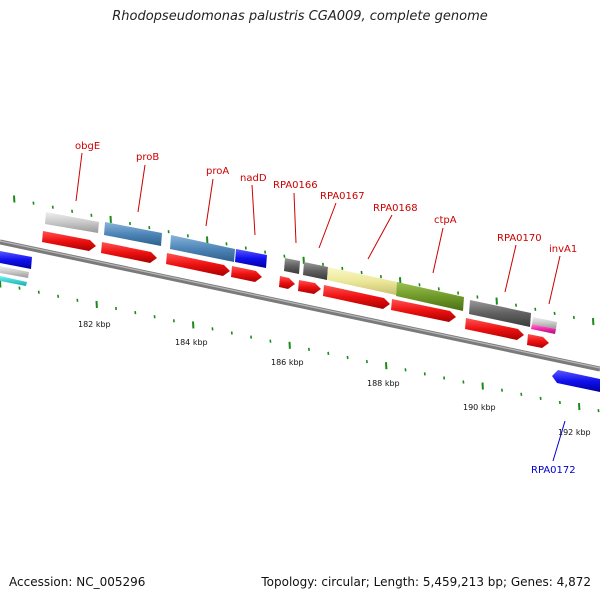 The width and height of the screenshot is (600, 600). I want to click on feature-RPA0170, so click(500, 313).